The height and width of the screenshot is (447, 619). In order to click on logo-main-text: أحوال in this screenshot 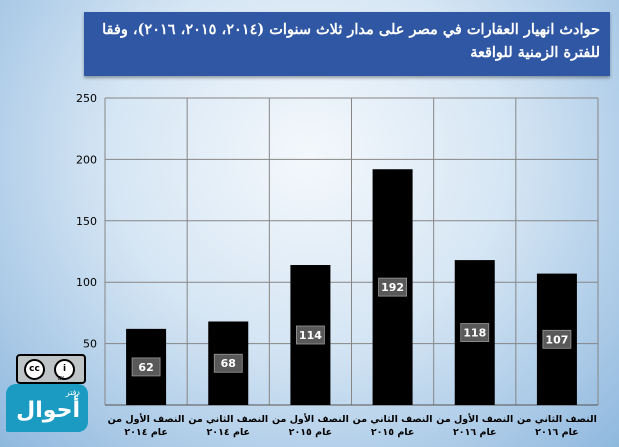, I will do `click(48, 410)`.